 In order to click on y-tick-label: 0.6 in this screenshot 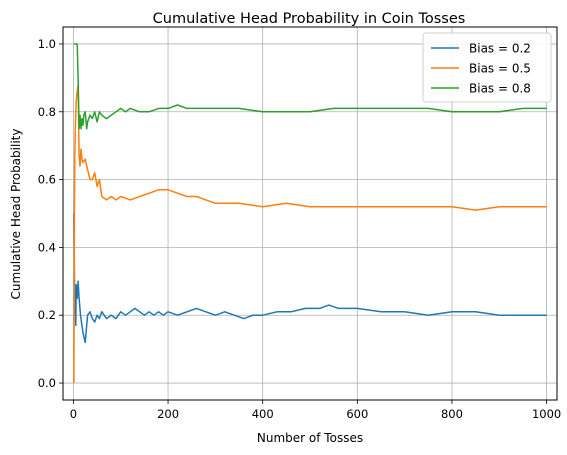, I will do `click(47, 180)`.